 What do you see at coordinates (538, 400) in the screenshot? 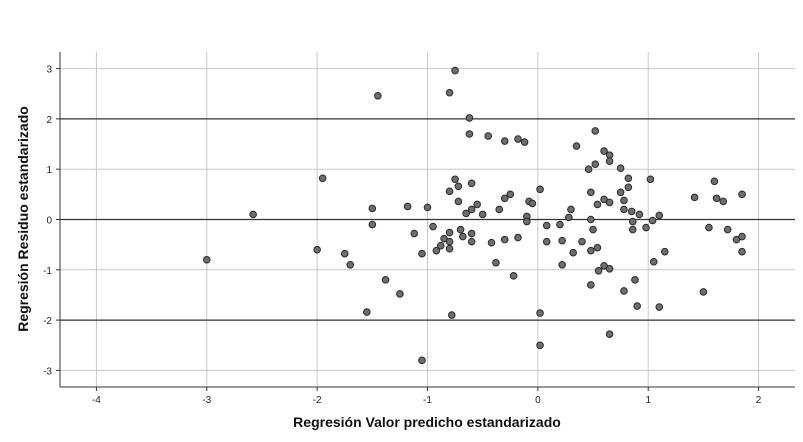
I see `x-tick-label: 0` at bounding box center [538, 400].